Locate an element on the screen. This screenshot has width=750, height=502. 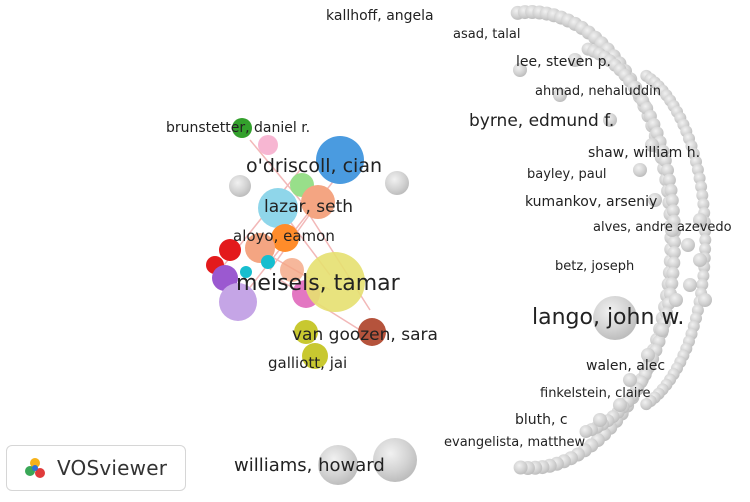
node-meisels-tamar is located at coordinates (335, 282).